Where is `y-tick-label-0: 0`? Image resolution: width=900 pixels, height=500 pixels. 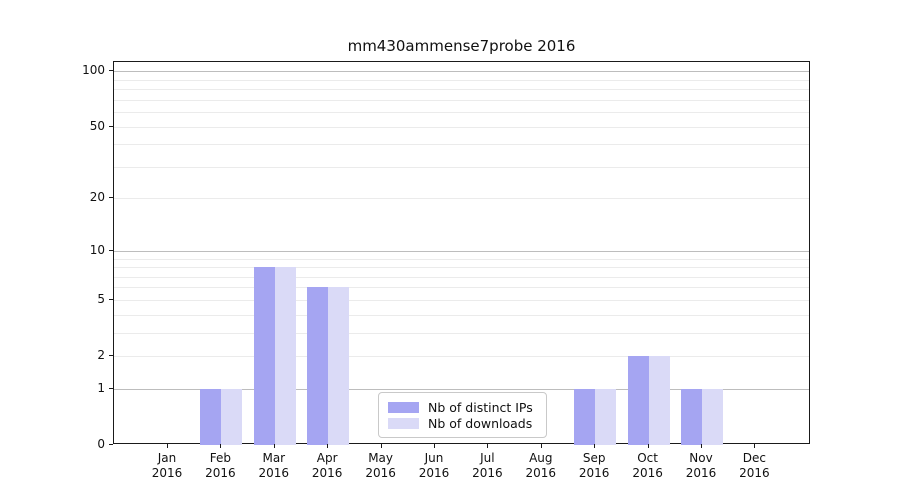 y-tick-label-0: 0 is located at coordinates (101, 444).